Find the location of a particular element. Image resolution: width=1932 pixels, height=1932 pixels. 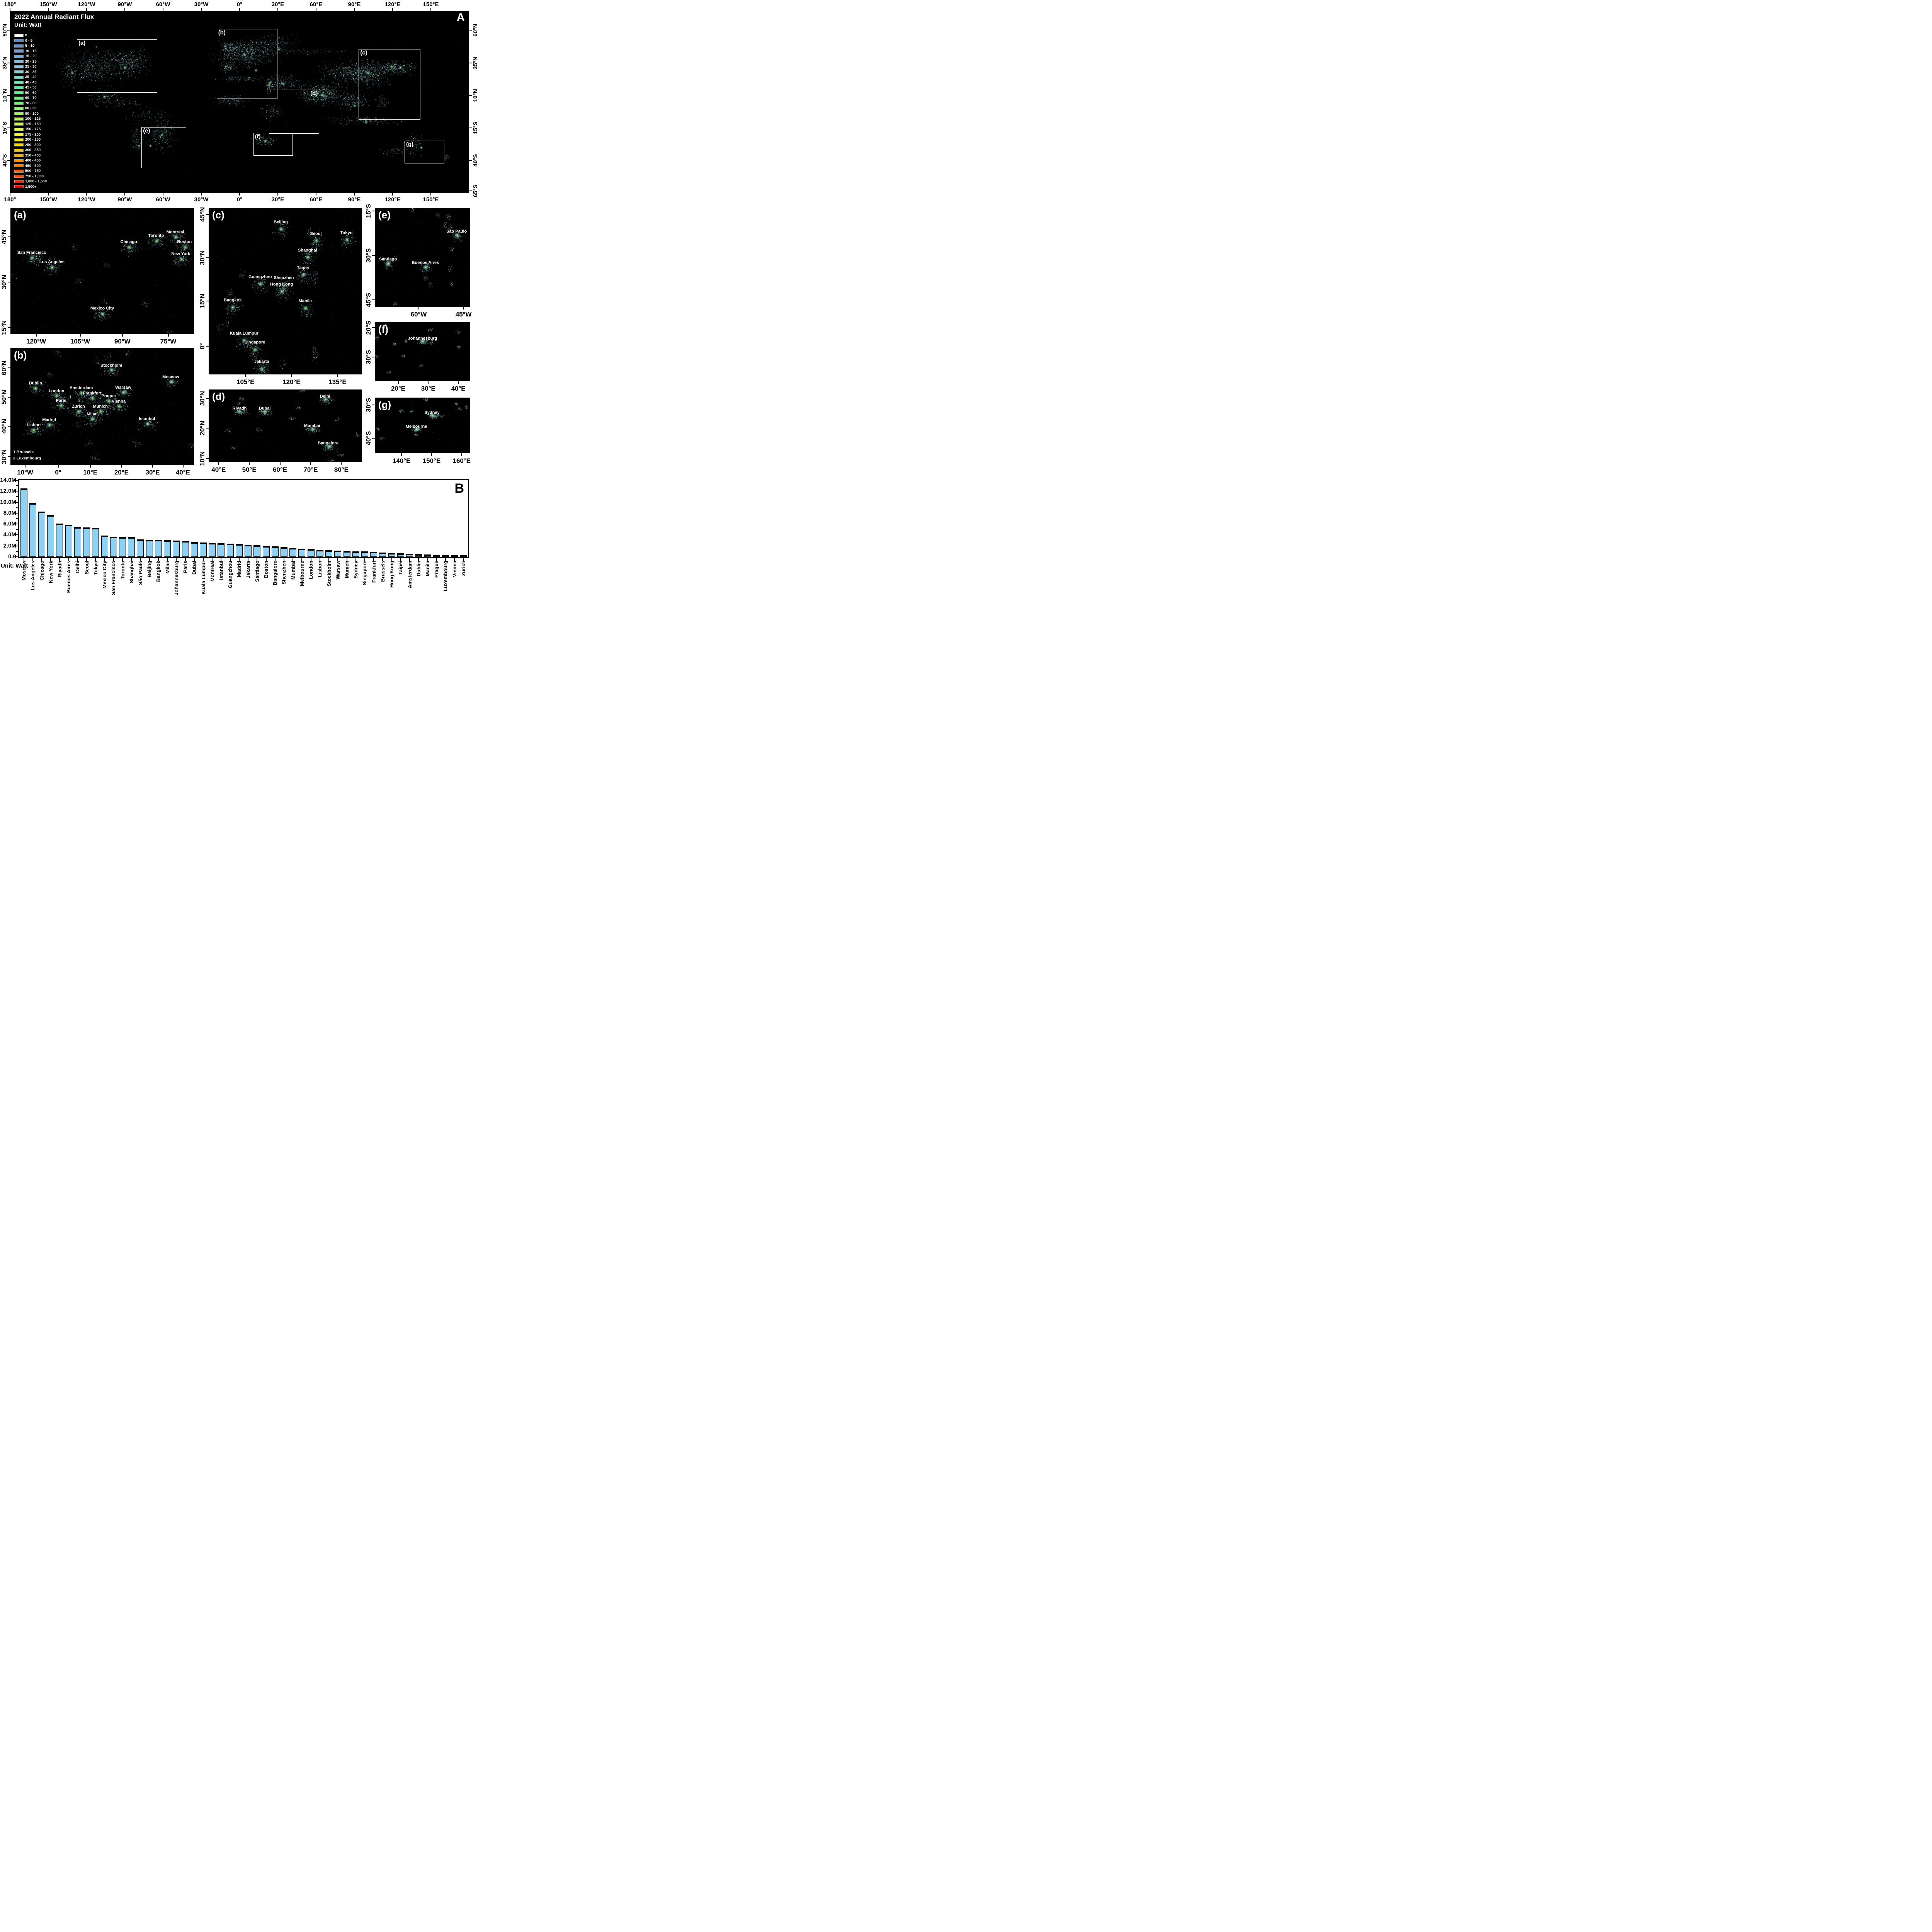

city-label: Kuala Lumpur is located at coordinates (244, 333).